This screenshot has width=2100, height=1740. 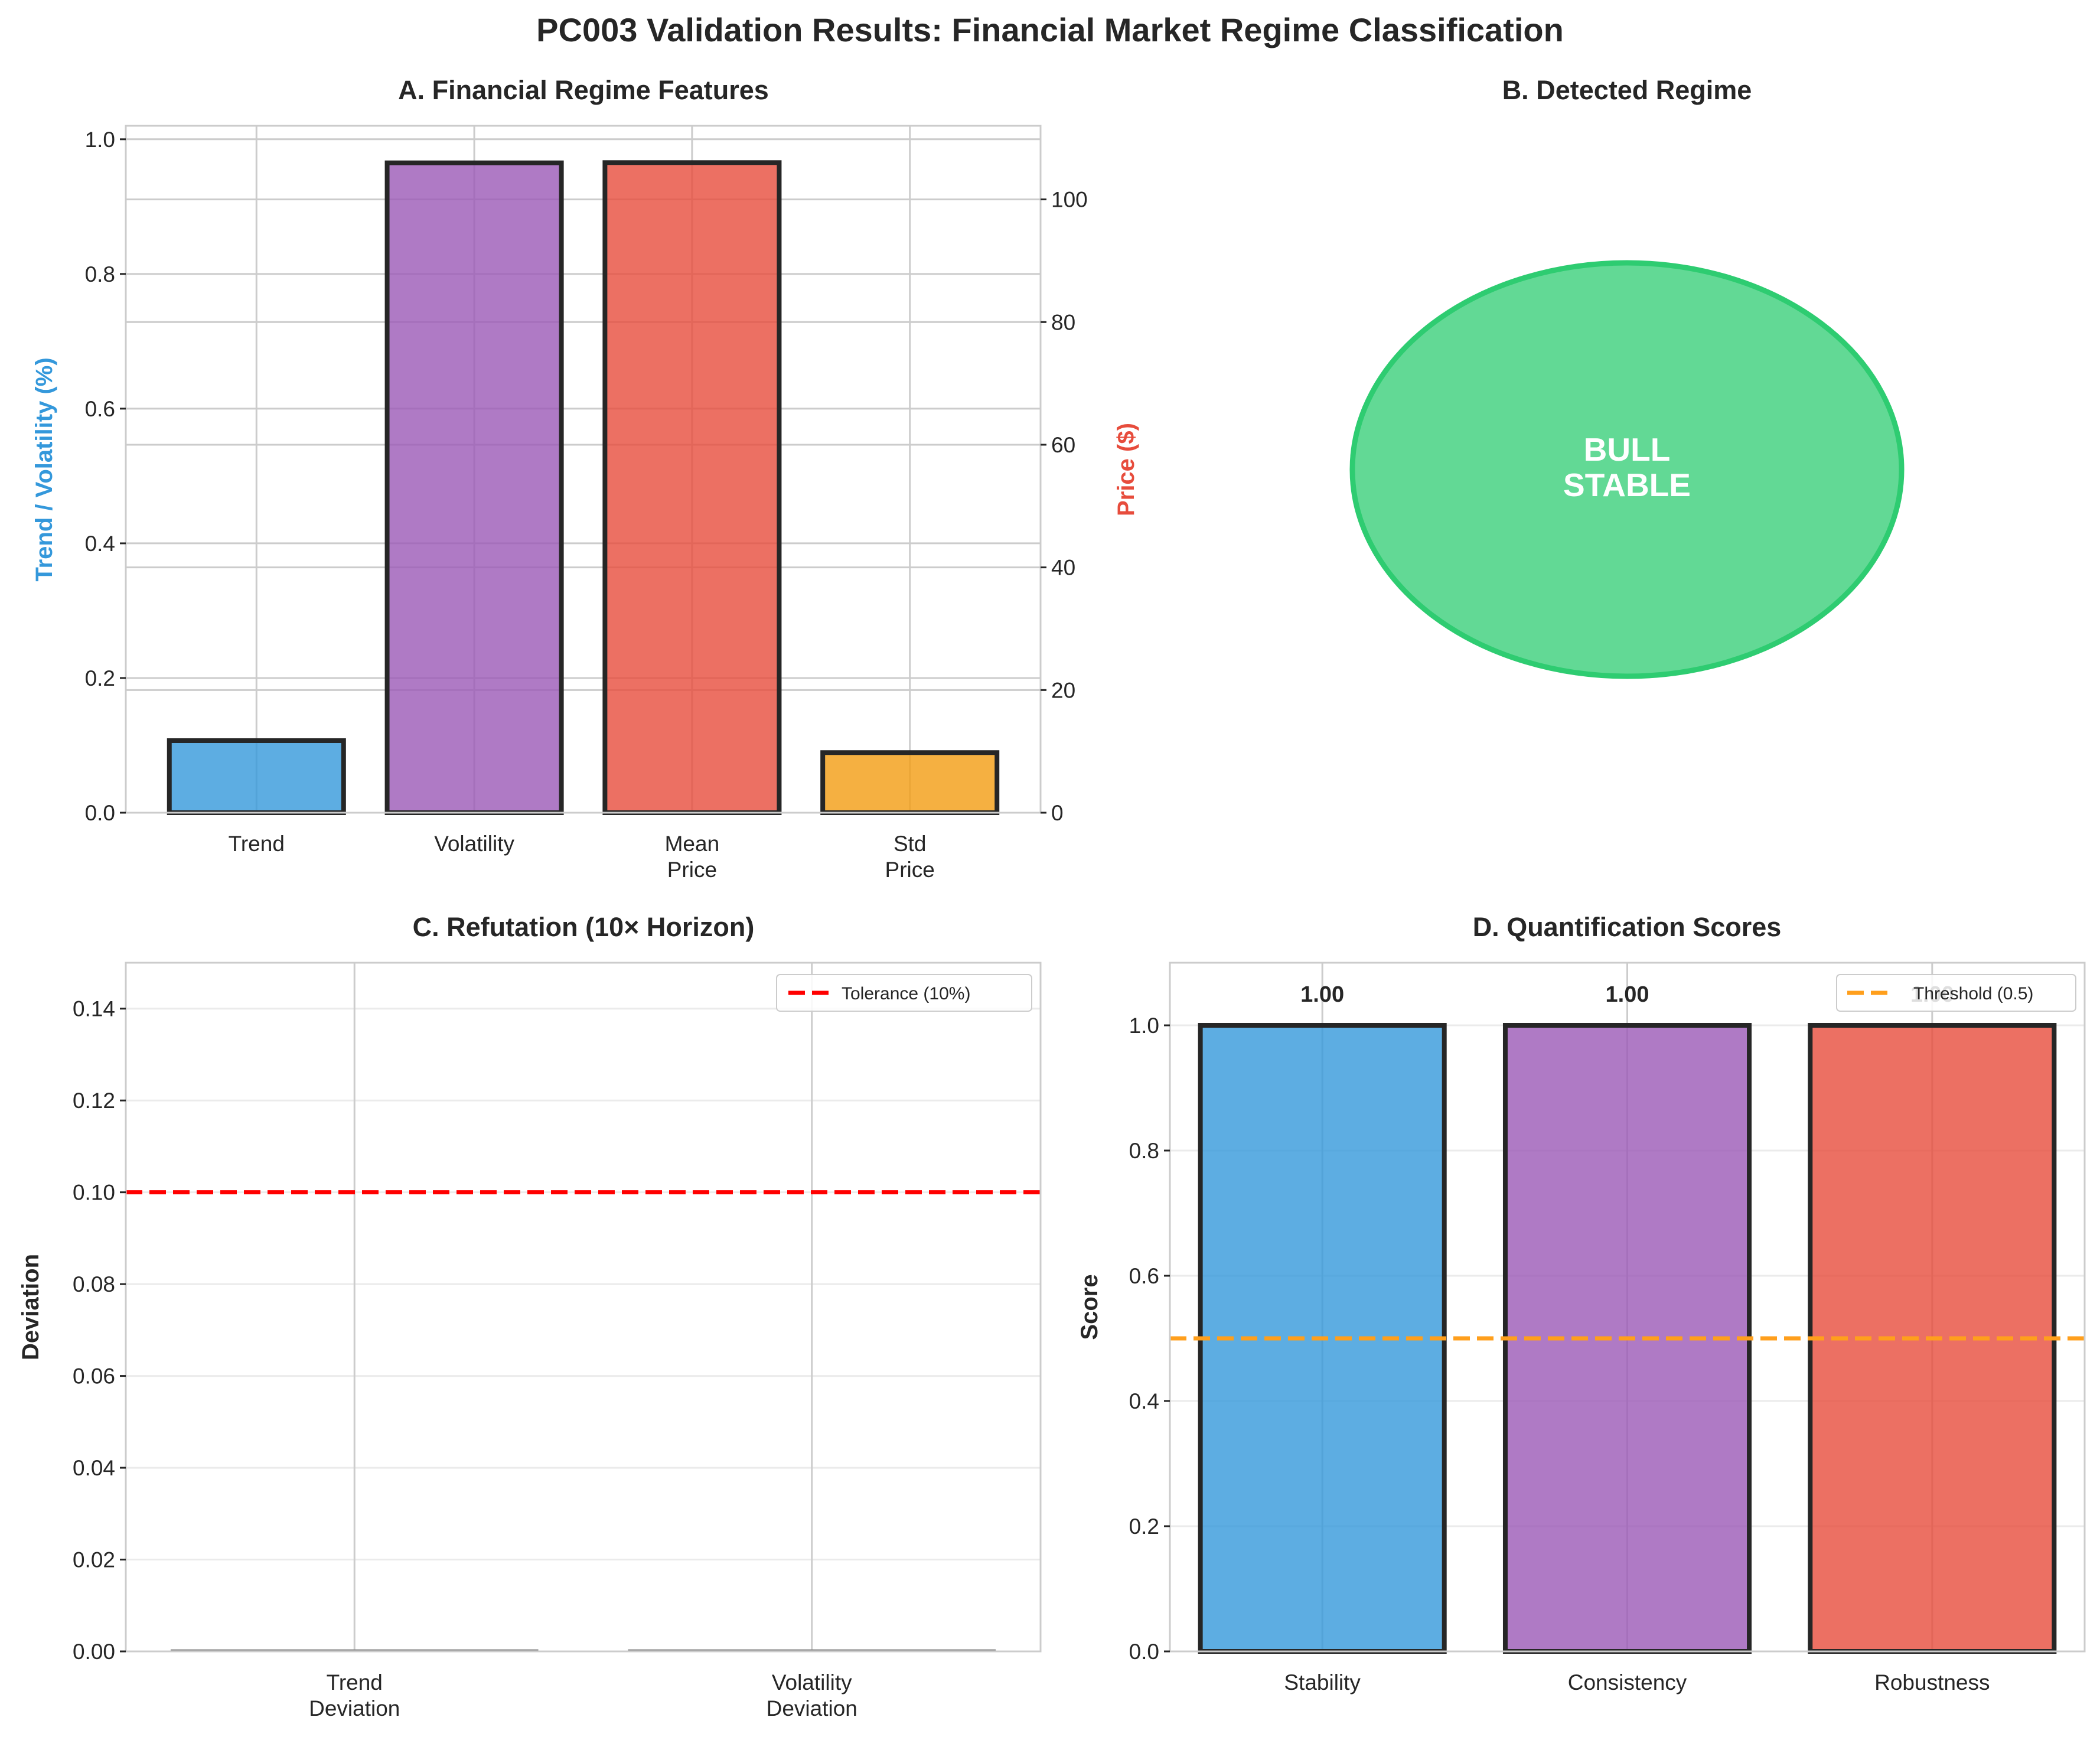 What do you see at coordinates (1063, 322) in the screenshot?
I see `tick-label: 80` at bounding box center [1063, 322].